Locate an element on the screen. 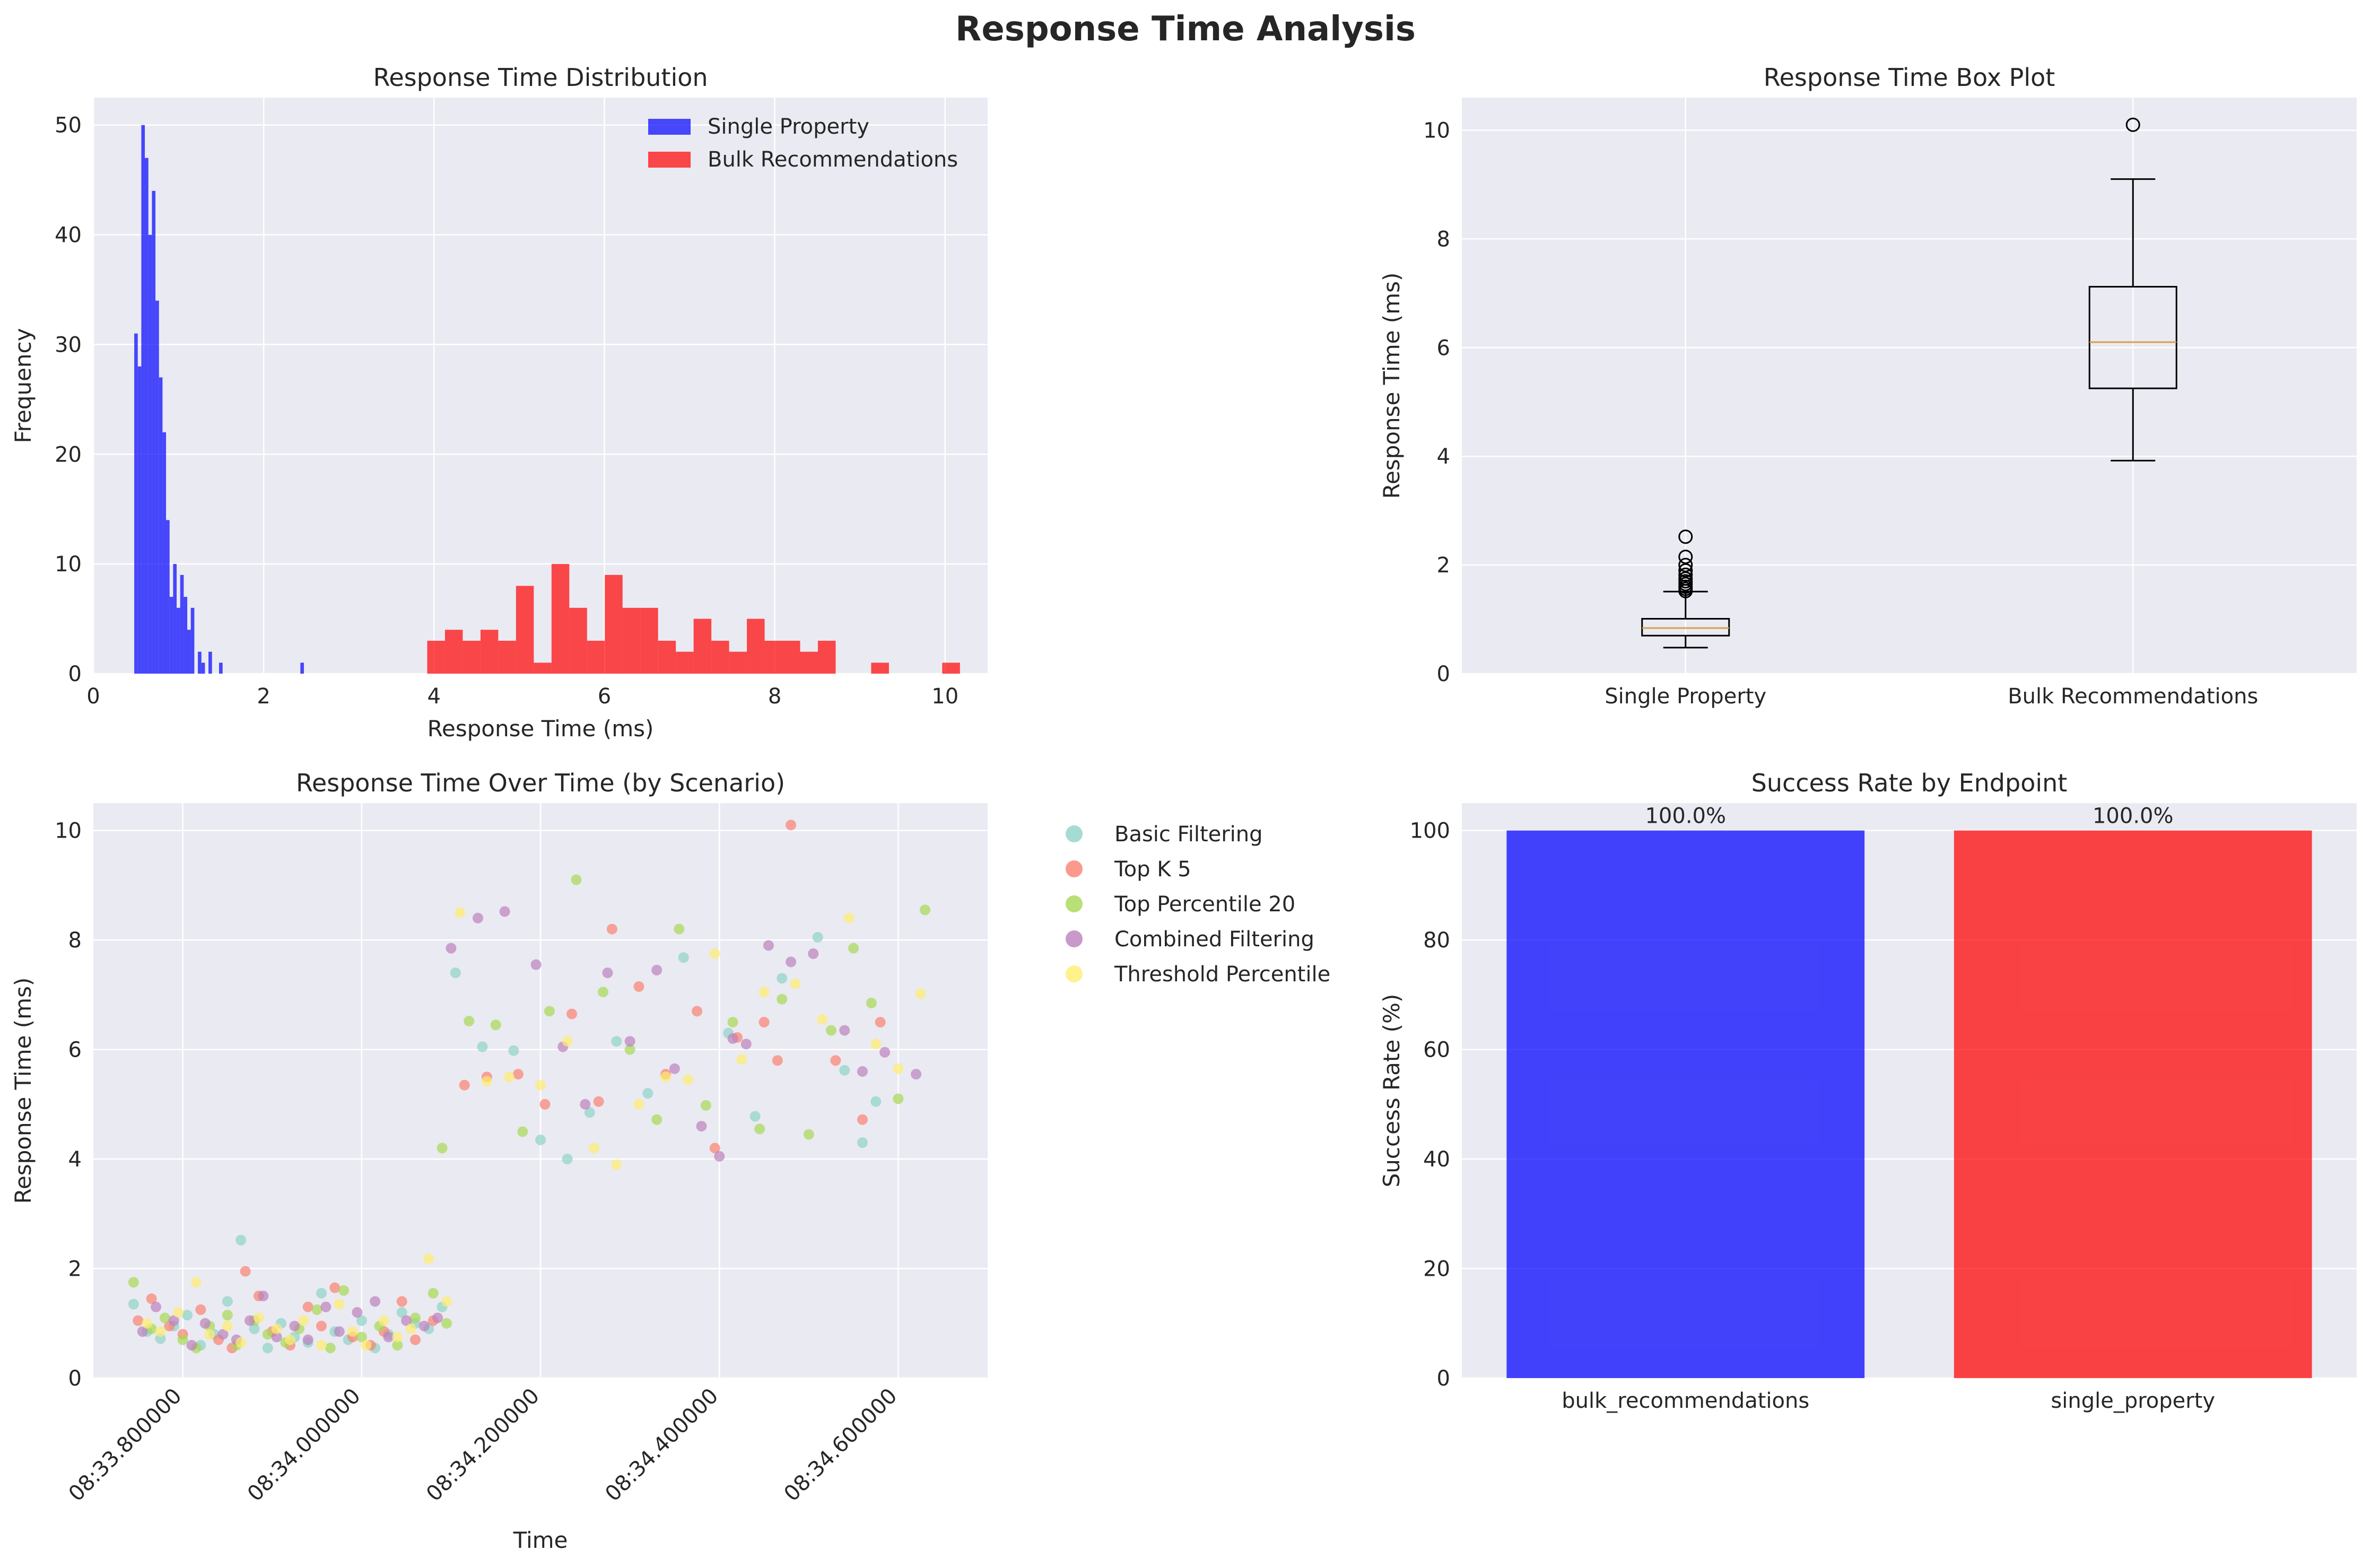 This screenshot has width=2371, height=1568. x-tick-label: 08:34.400000 is located at coordinates (661, 1445).